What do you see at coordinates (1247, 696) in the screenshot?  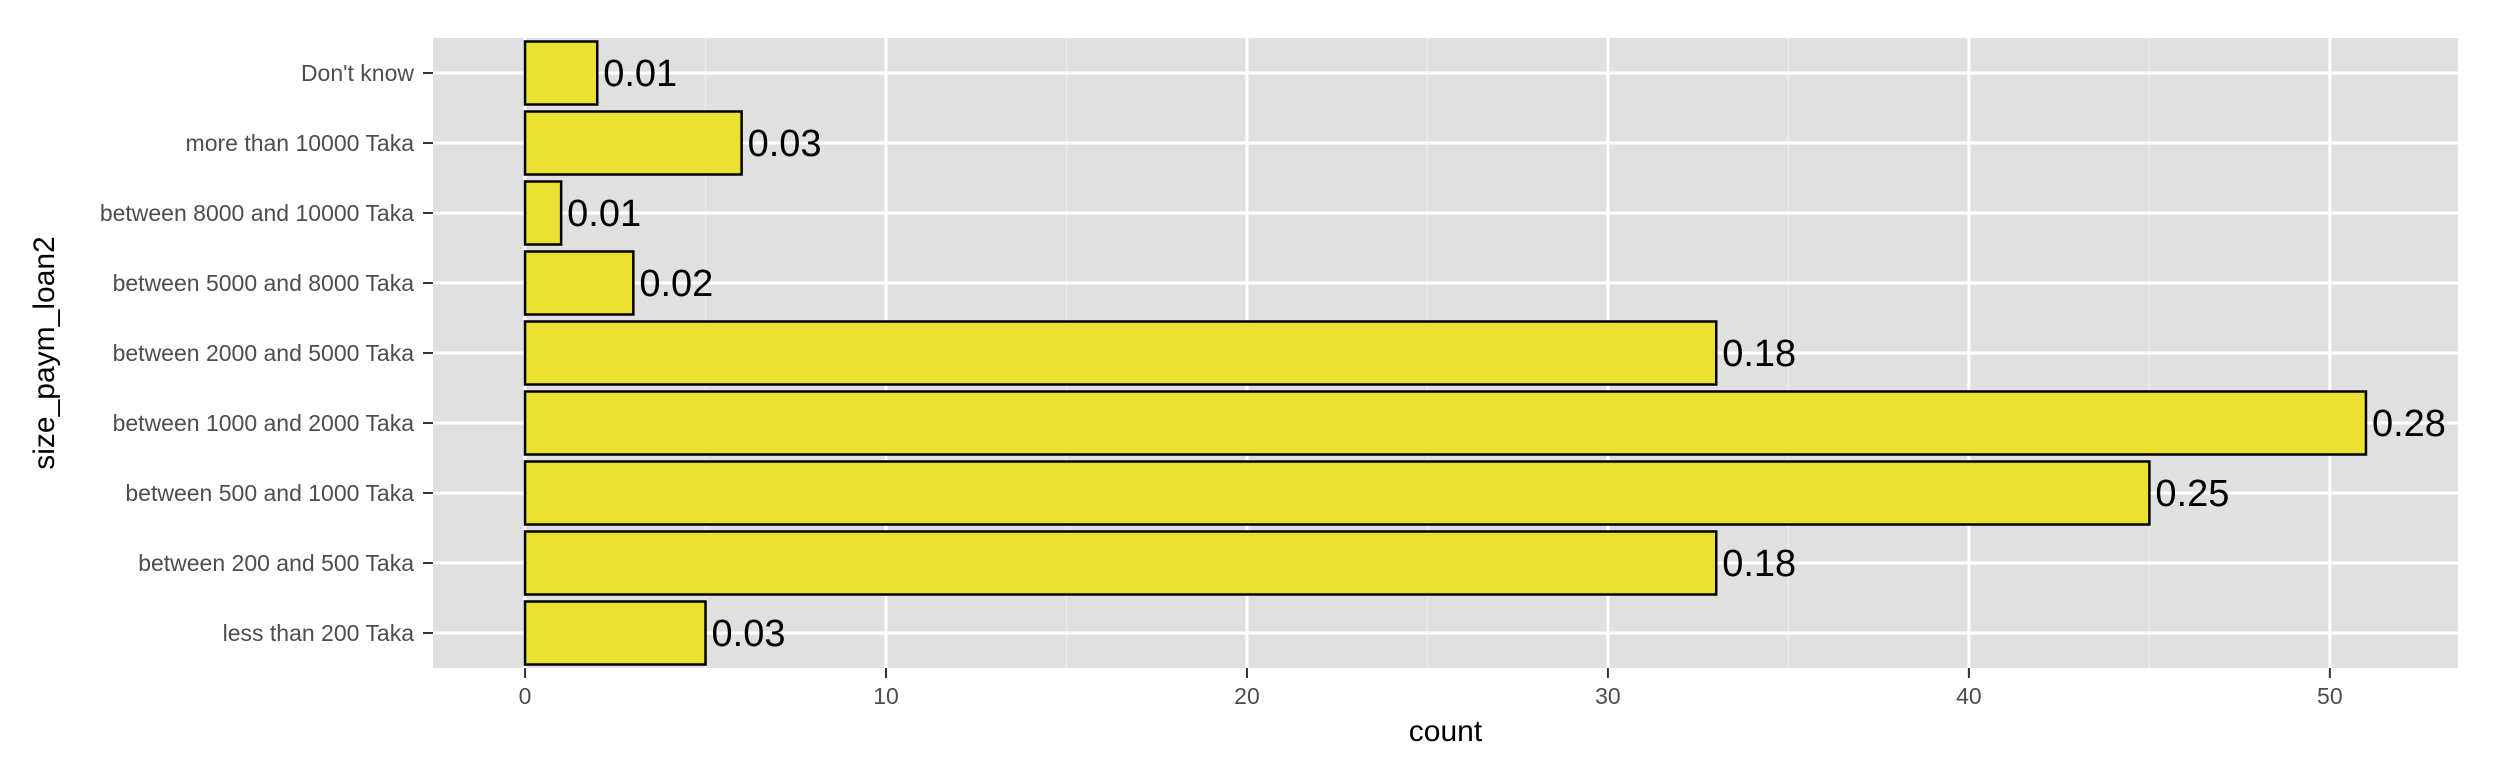 I see `x-tick-label: 20` at bounding box center [1247, 696].